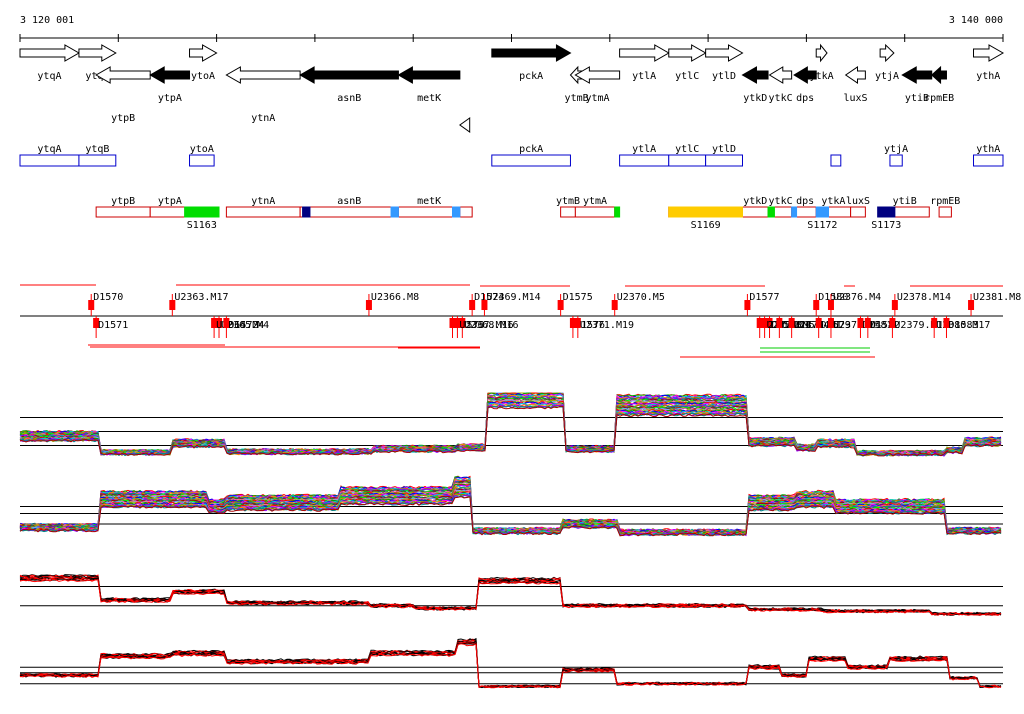  Describe the element at coordinates (857, 325) in the screenshot. I see `tss-label: U2377.M4` at that location.